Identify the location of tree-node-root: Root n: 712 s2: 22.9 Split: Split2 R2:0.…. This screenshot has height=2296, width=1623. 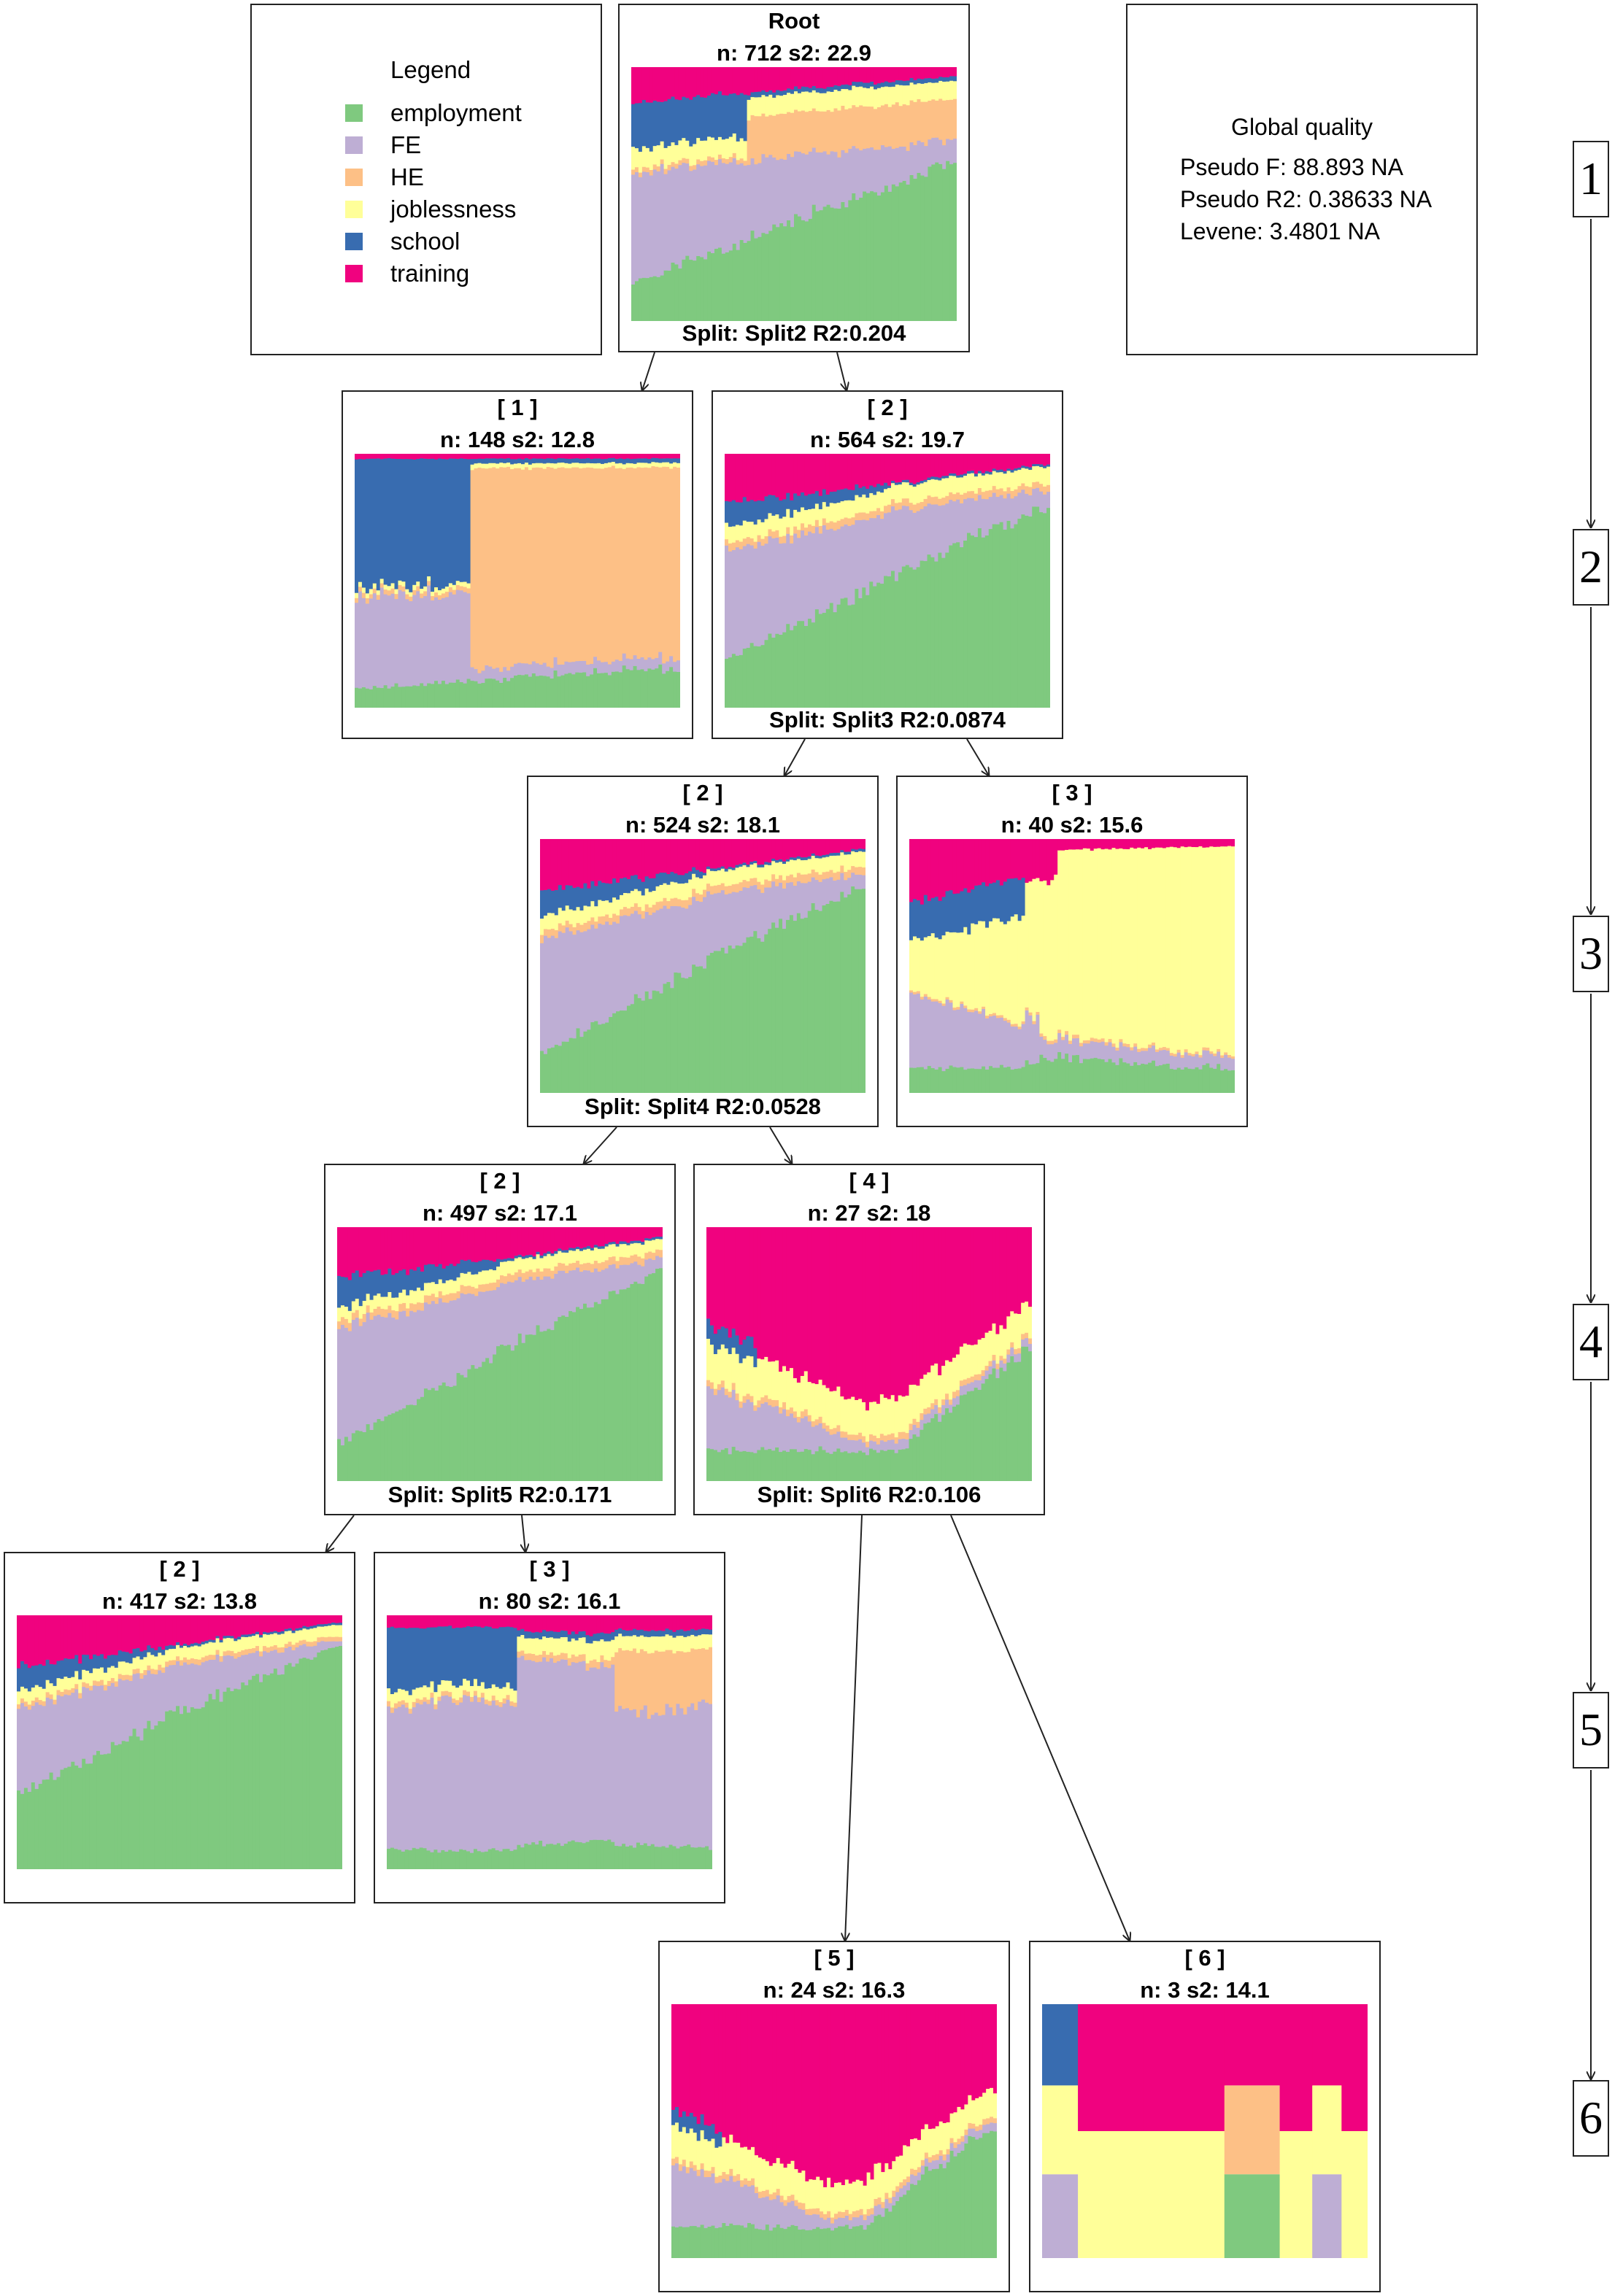
(794, 178).